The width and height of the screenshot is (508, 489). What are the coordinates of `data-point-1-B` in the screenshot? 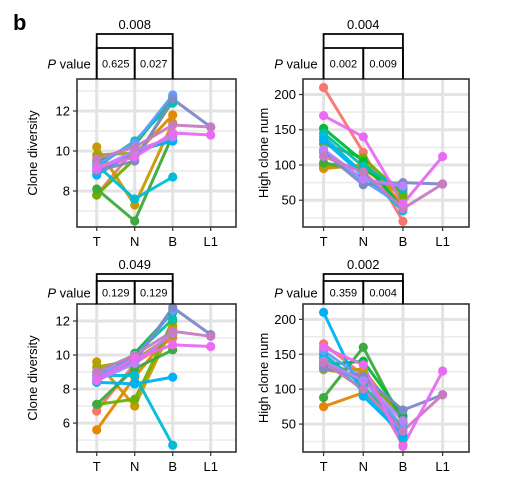 It's located at (403, 221).